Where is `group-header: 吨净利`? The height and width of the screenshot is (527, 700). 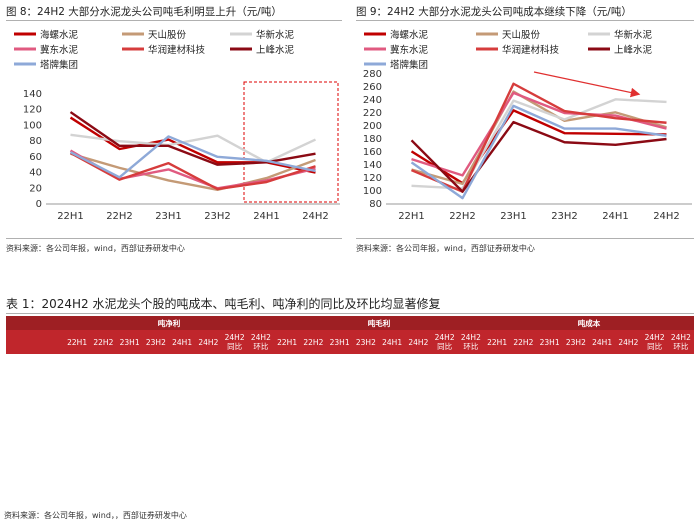
group-header: 吨净利 is located at coordinates (169, 323).